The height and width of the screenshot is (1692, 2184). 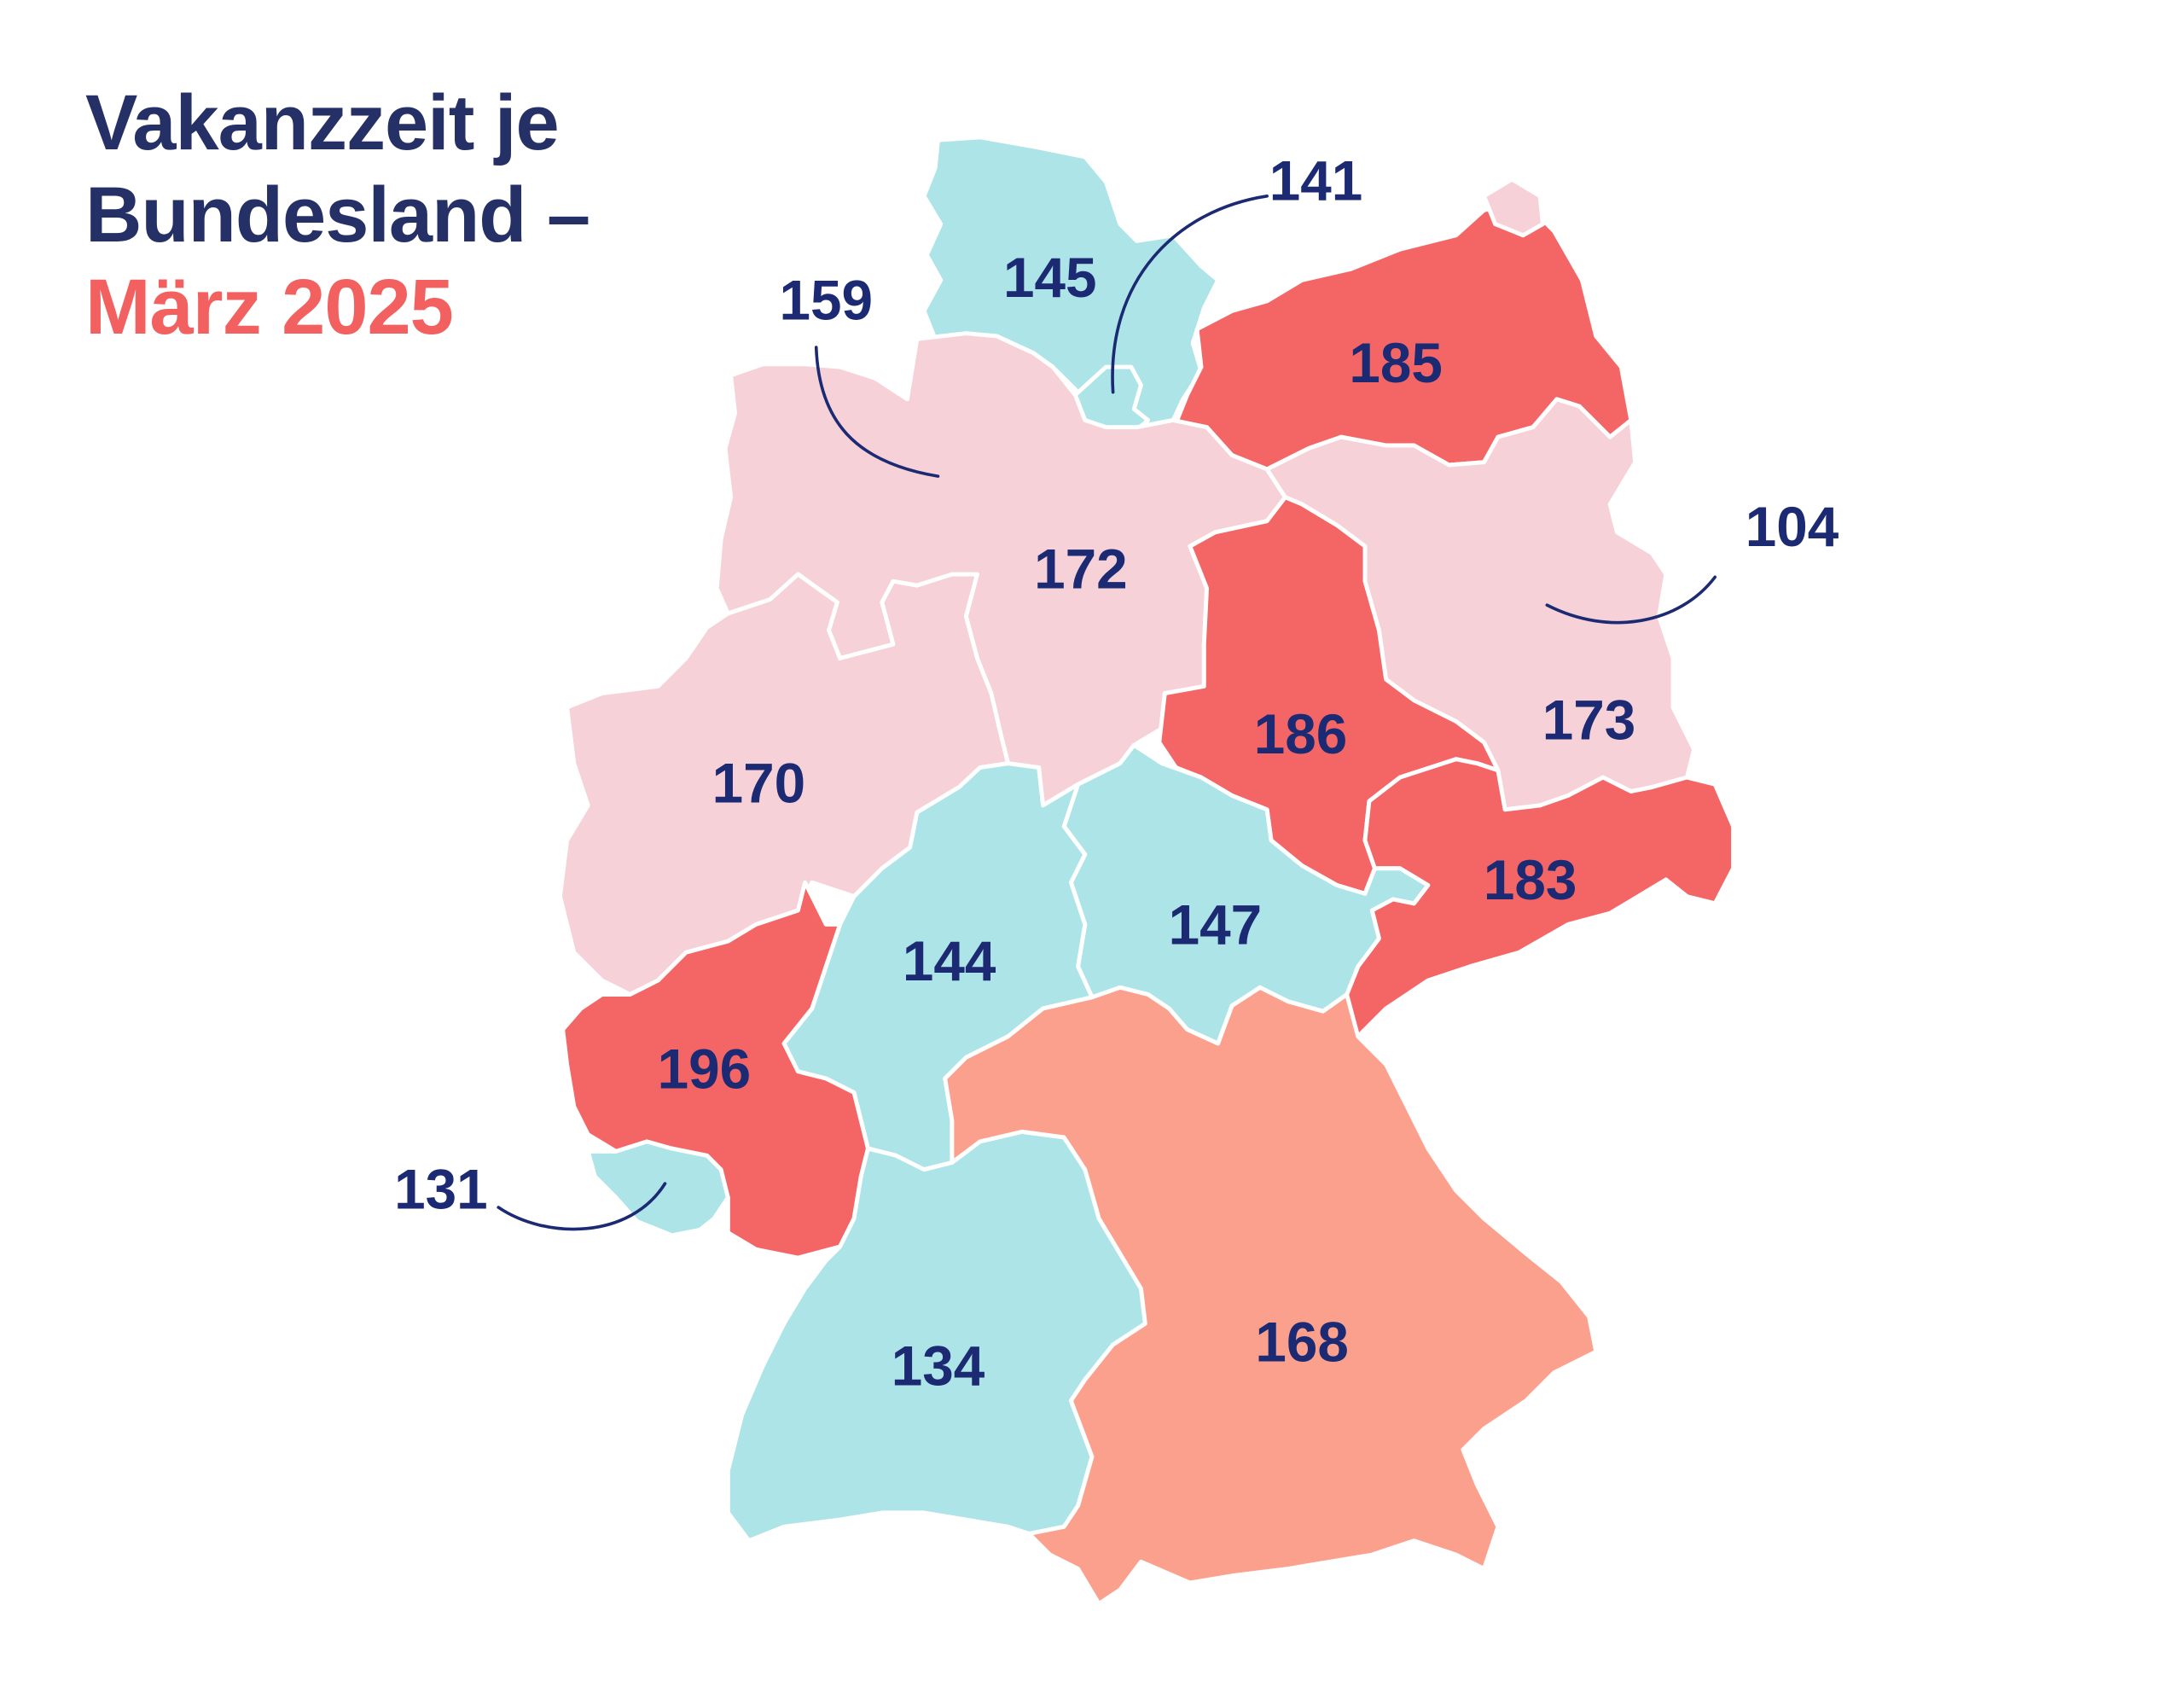 What do you see at coordinates (1216, 924) in the screenshot?
I see `label-thueringen: 147` at bounding box center [1216, 924].